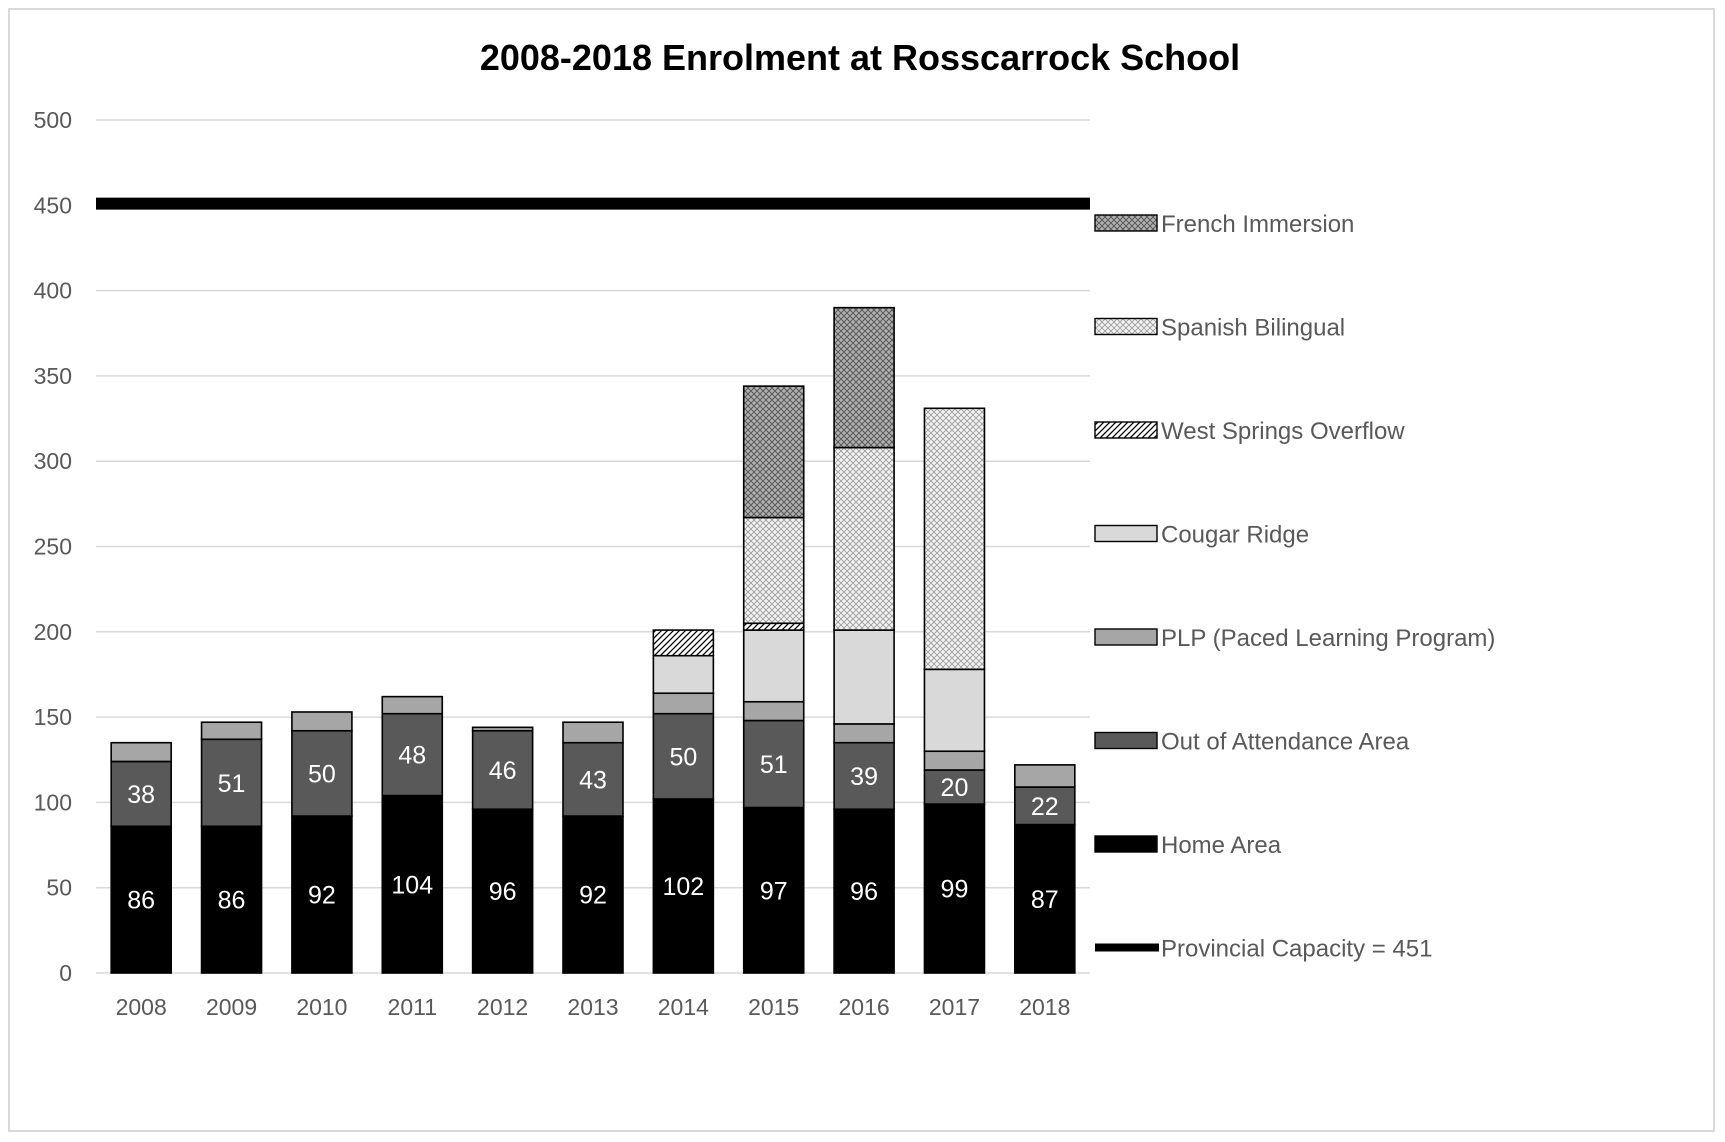  I want to click on bar-data-label: 102, so click(684, 887).